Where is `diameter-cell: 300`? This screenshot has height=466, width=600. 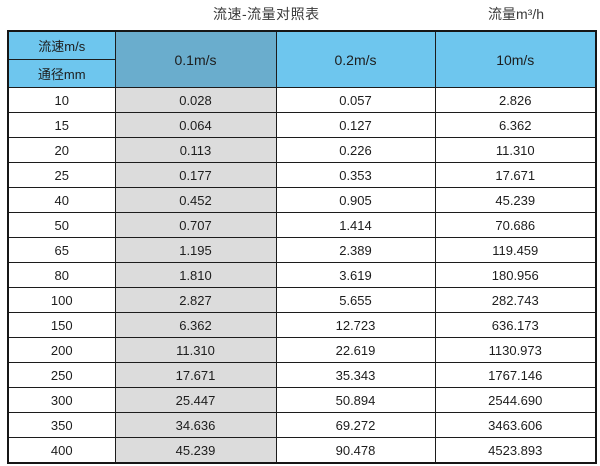
diameter-cell: 300 is located at coordinates (61, 400).